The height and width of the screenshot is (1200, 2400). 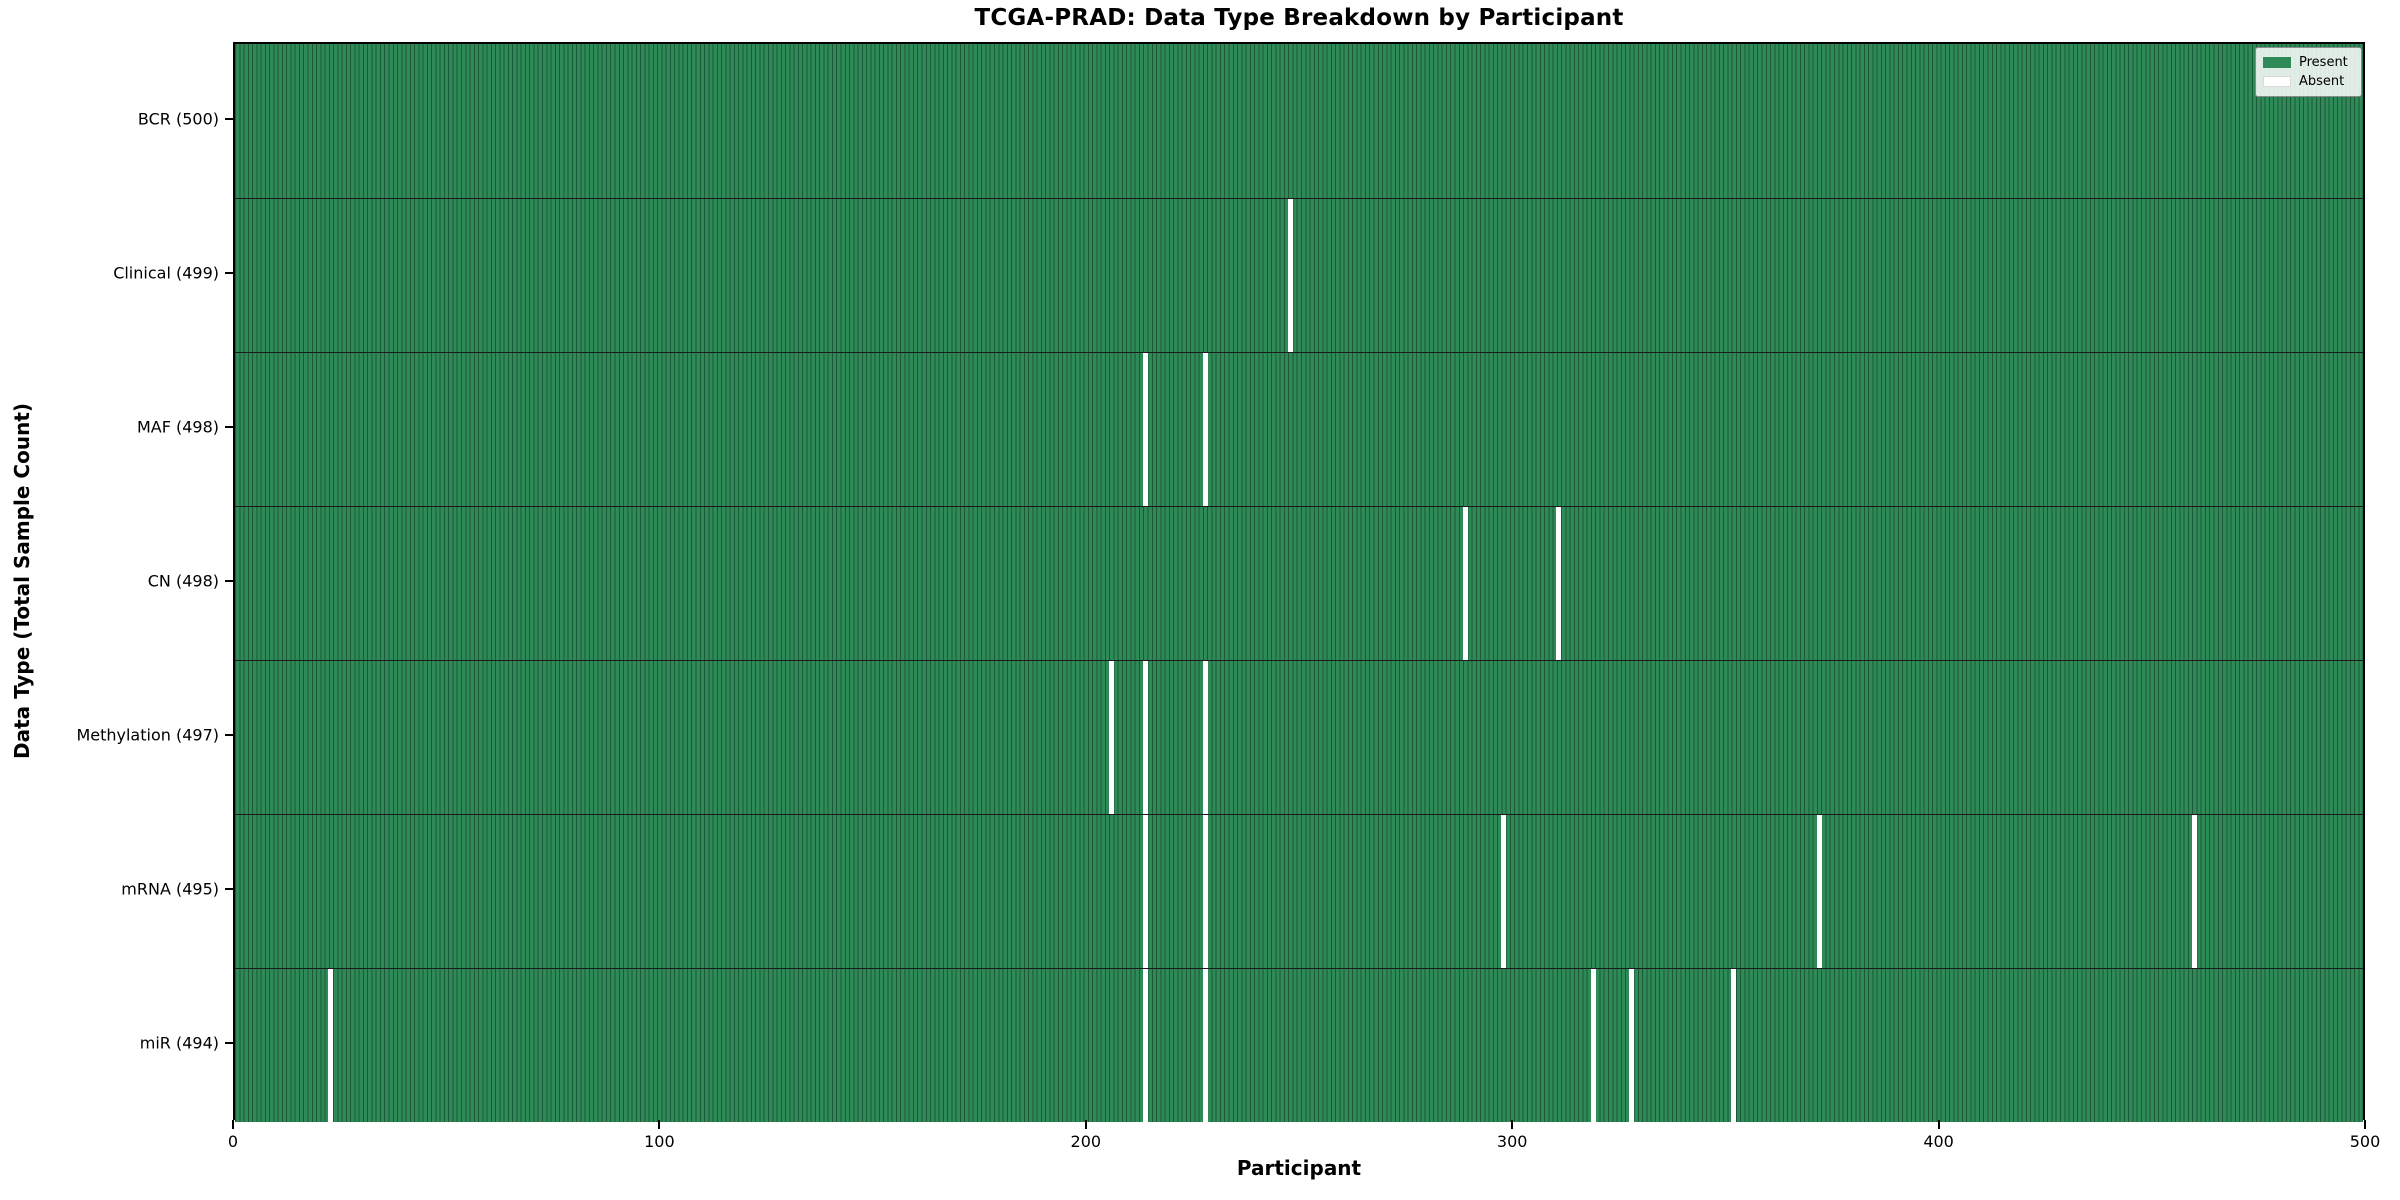 I want to click on y-tick-label: Clinical (499), so click(x=166, y=273).